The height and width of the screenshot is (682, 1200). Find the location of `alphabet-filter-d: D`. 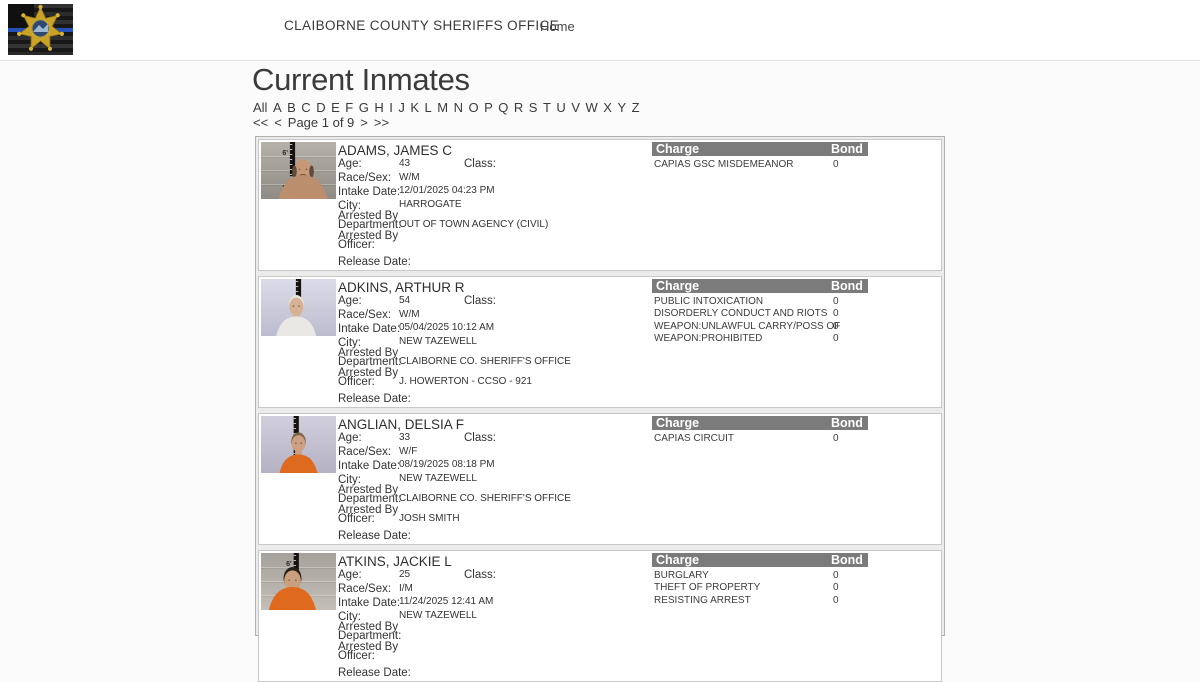

alphabet-filter-d: D is located at coordinates (321, 107).